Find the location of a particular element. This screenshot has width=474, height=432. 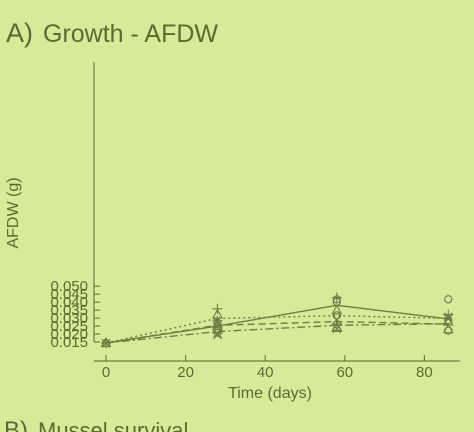

series-line-dashdot is located at coordinates (277, 333).